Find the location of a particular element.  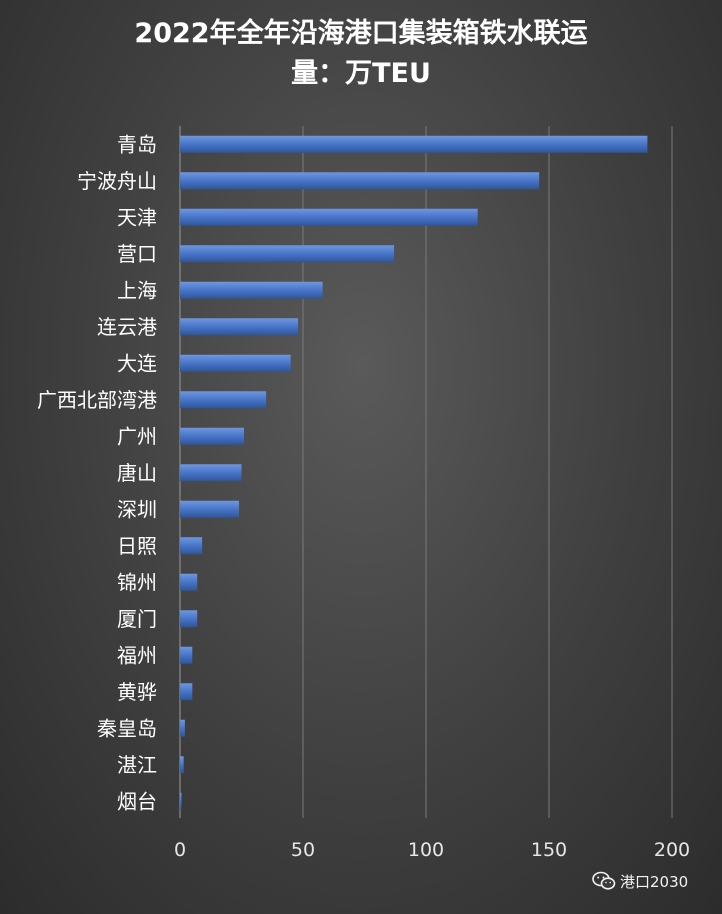

category-label: 广州 is located at coordinates (137, 436).